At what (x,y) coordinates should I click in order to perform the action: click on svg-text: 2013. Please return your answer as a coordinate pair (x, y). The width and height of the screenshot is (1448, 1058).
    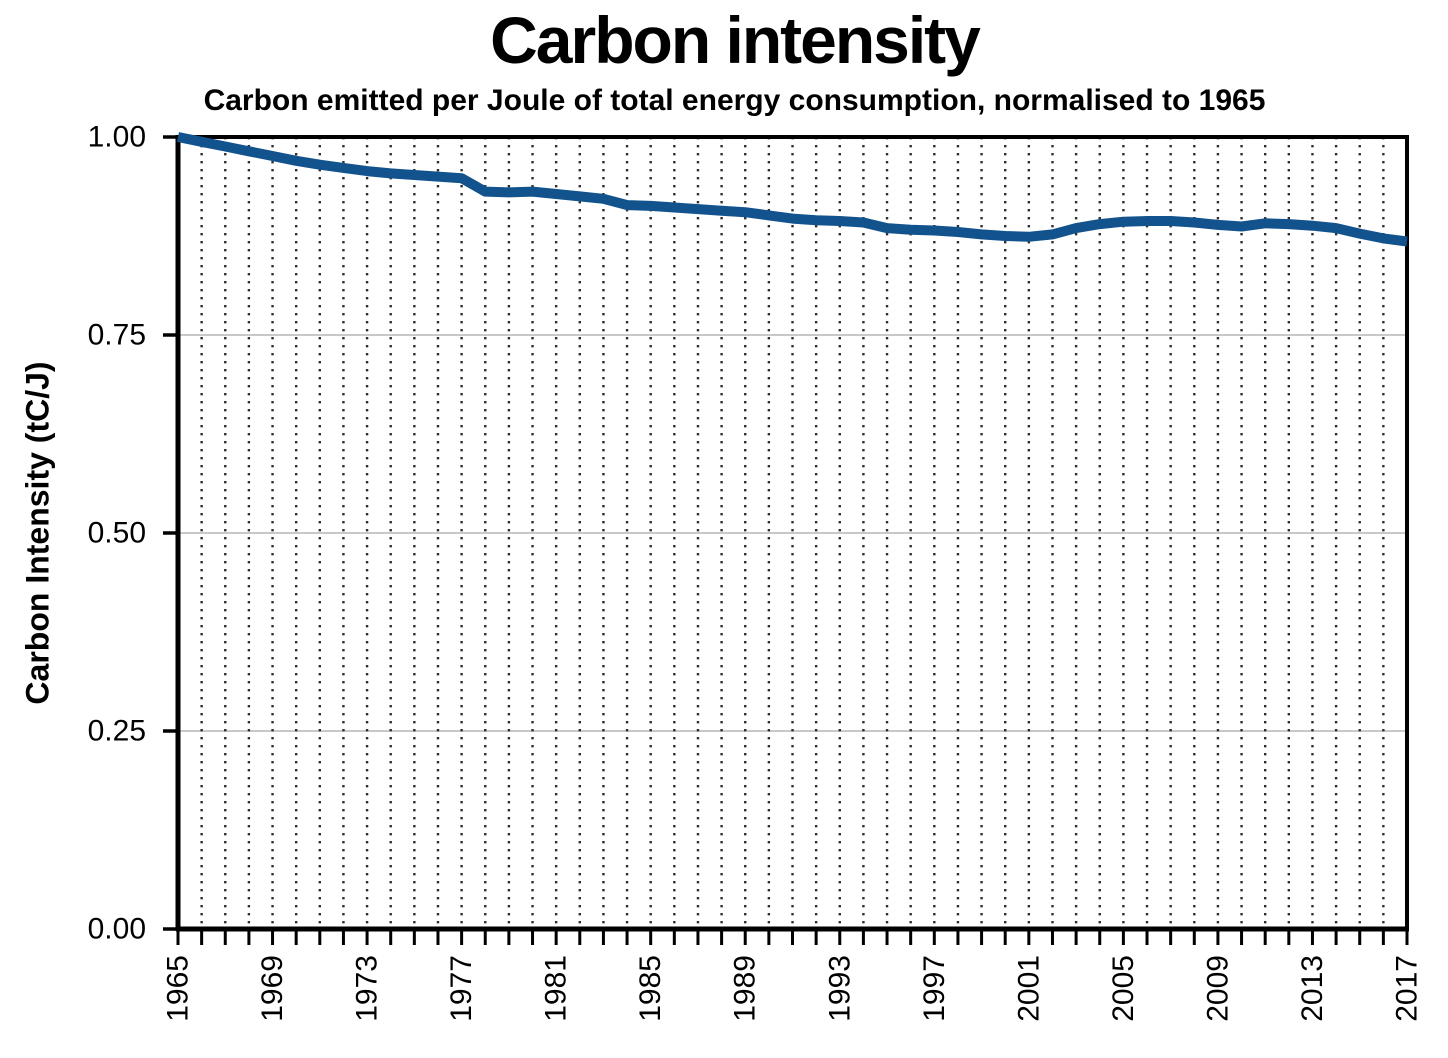
    Looking at the image, I should click on (1312, 988).